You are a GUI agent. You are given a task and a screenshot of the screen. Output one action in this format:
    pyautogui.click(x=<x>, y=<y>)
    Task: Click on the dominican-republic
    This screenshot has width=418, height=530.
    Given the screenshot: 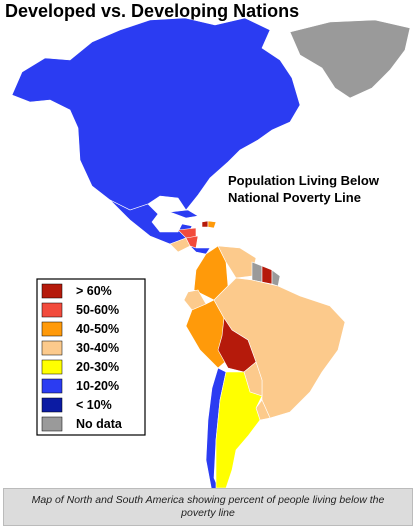 What is the action you would take?
    pyautogui.click(x=212, y=224)
    